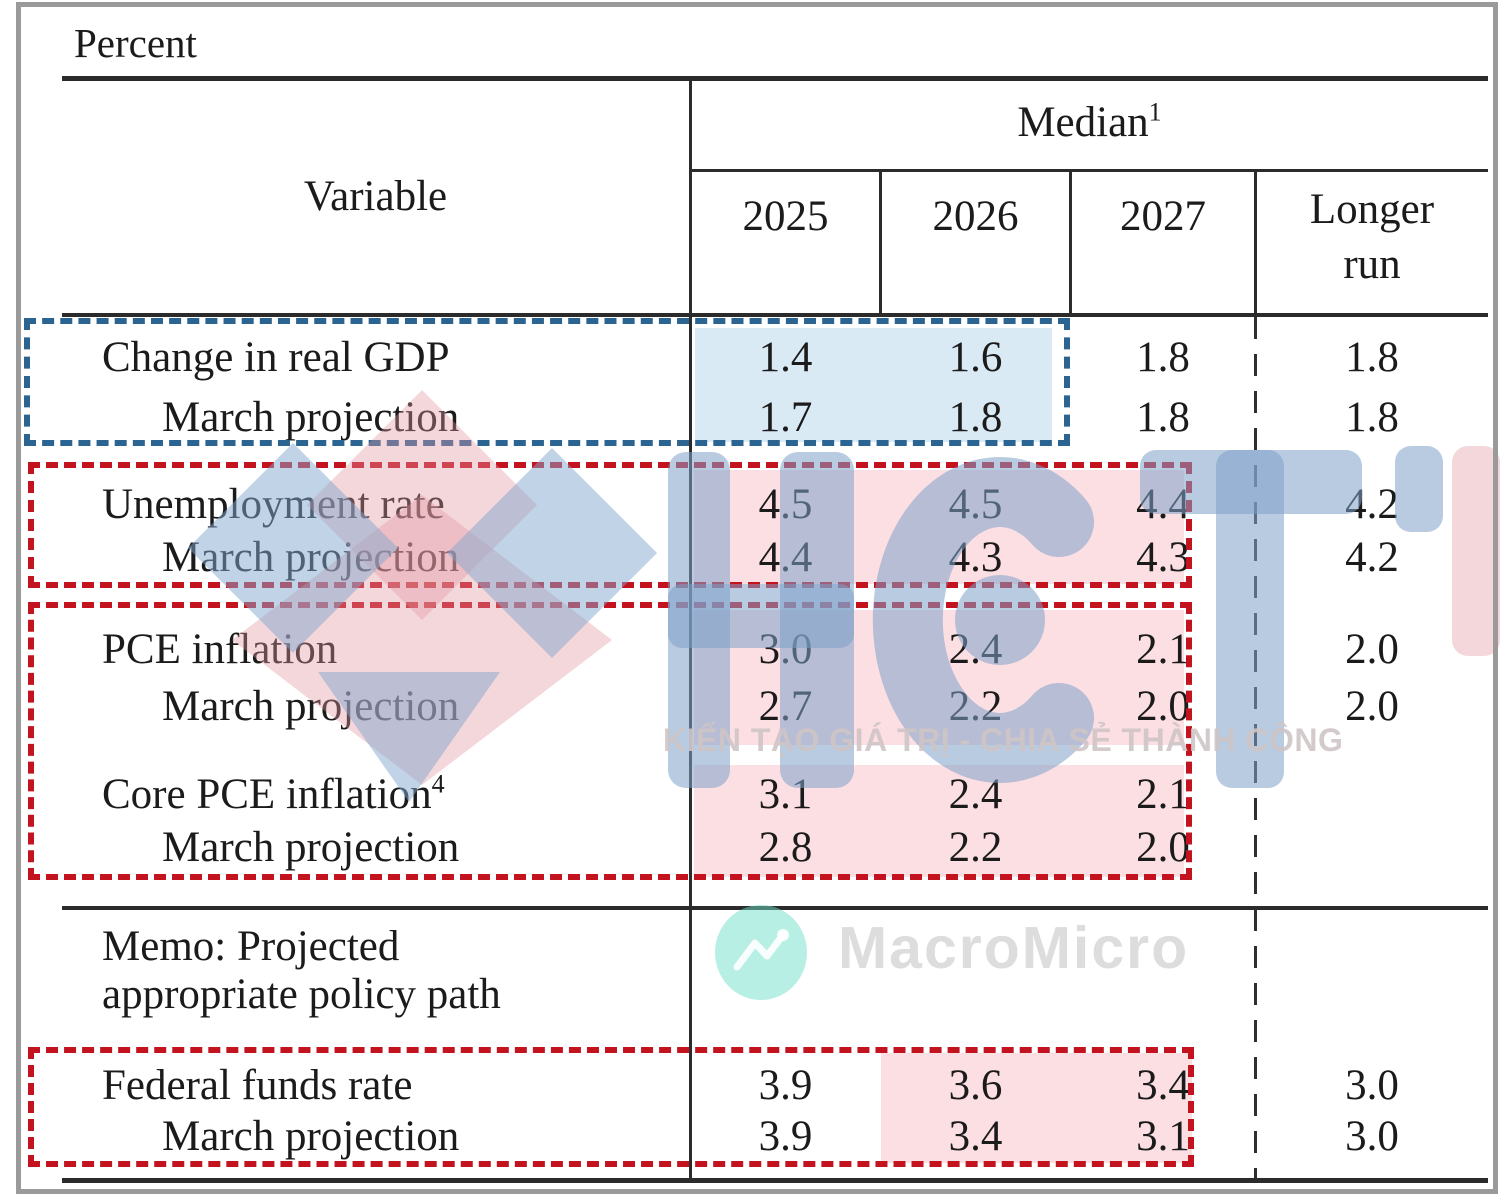  I want to click on macromicro-watermark: MacroMicro, so click(992, 955).